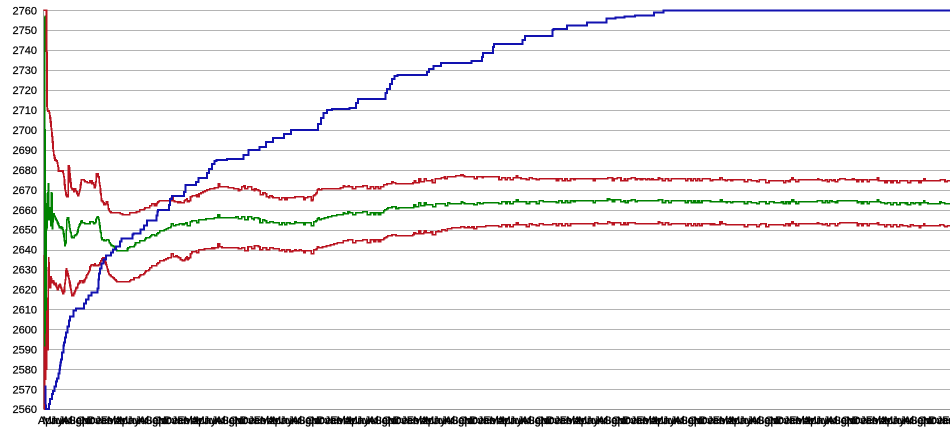 This screenshot has height=435, width=950. What do you see at coordinates (25, 191) in the screenshot?
I see `svg-text: 2670` at bounding box center [25, 191].